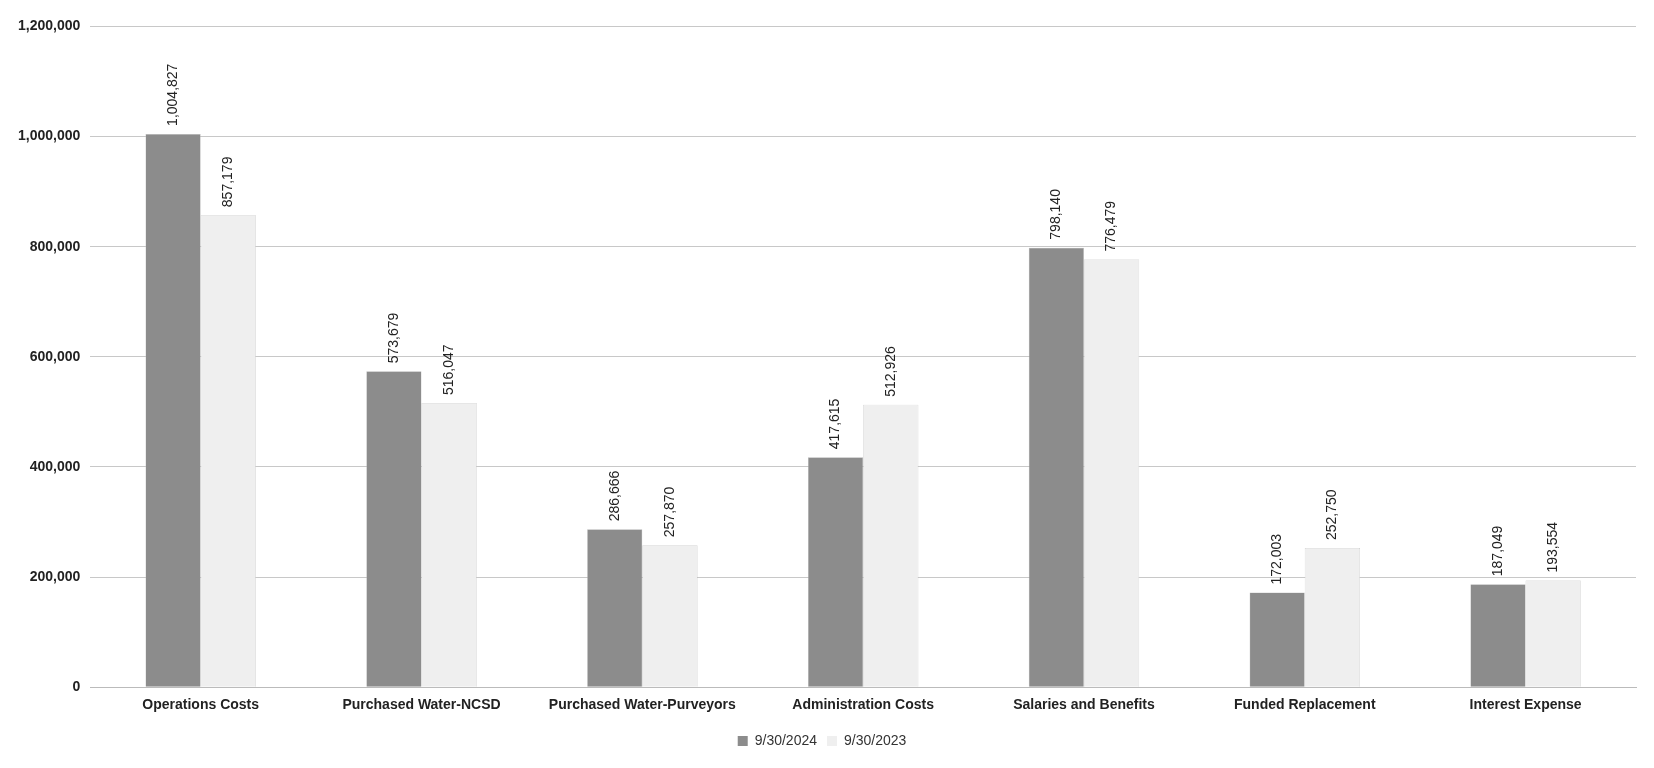 Image resolution: width=1654 pixels, height=768 pixels. What do you see at coordinates (76, 686) in the screenshot?
I see `y-tick-label: 0` at bounding box center [76, 686].